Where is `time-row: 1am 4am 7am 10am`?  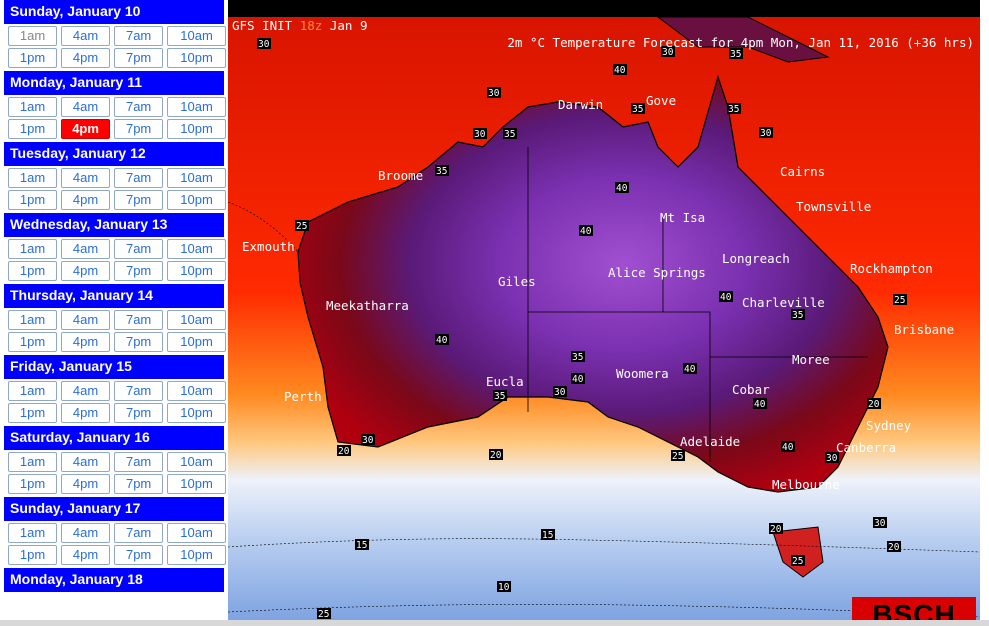
time-row: 1am 4am 7am 10am is located at coordinates (115, 35).